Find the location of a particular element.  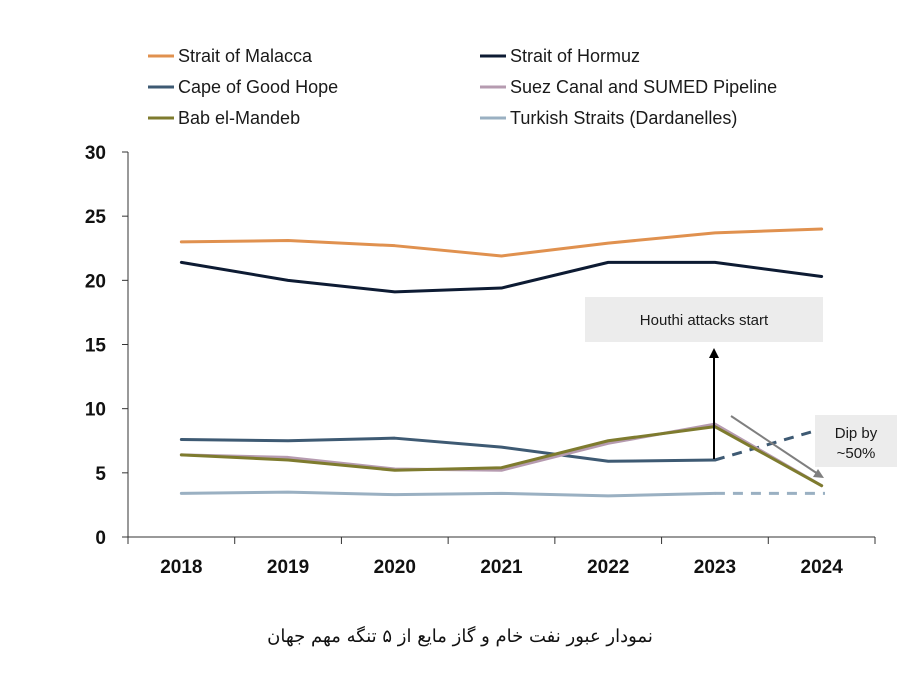

y-axis: 0 5 10 15 20 25 30 is located at coordinates (107, 346).